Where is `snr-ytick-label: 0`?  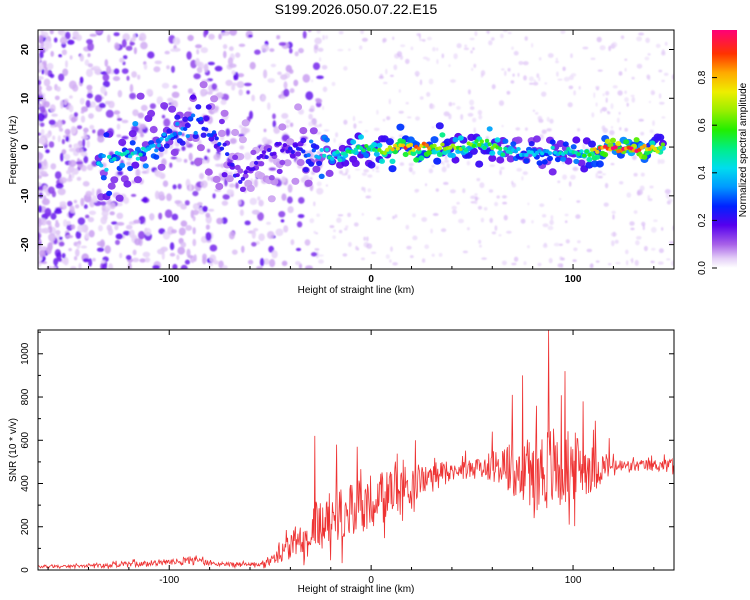
snr-ytick-label: 0 is located at coordinates (25, 570).